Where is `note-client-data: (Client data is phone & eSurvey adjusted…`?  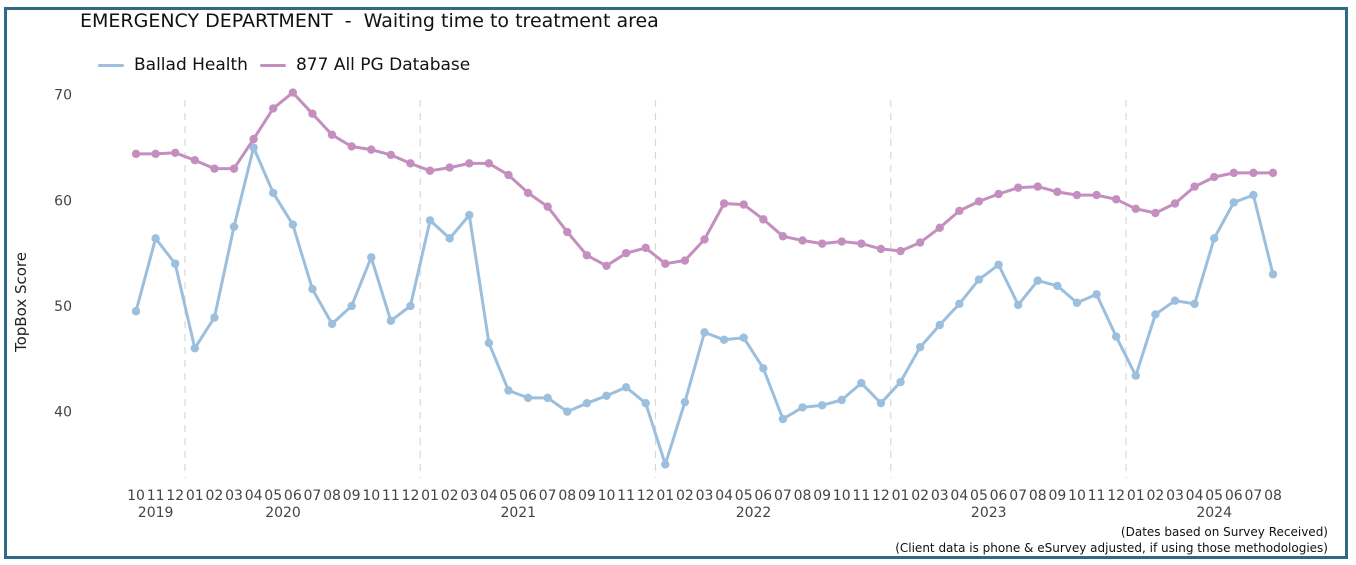 note-client-data: (Client data is phone & eSurvey adjusted… is located at coordinates (1111, 548).